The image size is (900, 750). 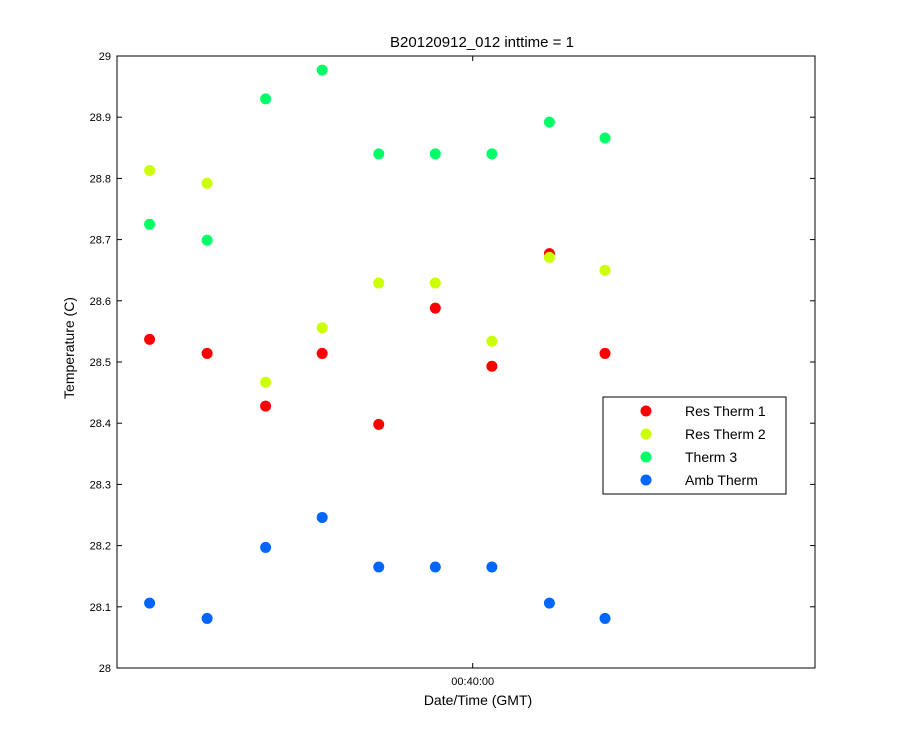 I want to click on legend-label-res-therm-1: Res Therm 1, so click(x=725, y=411).